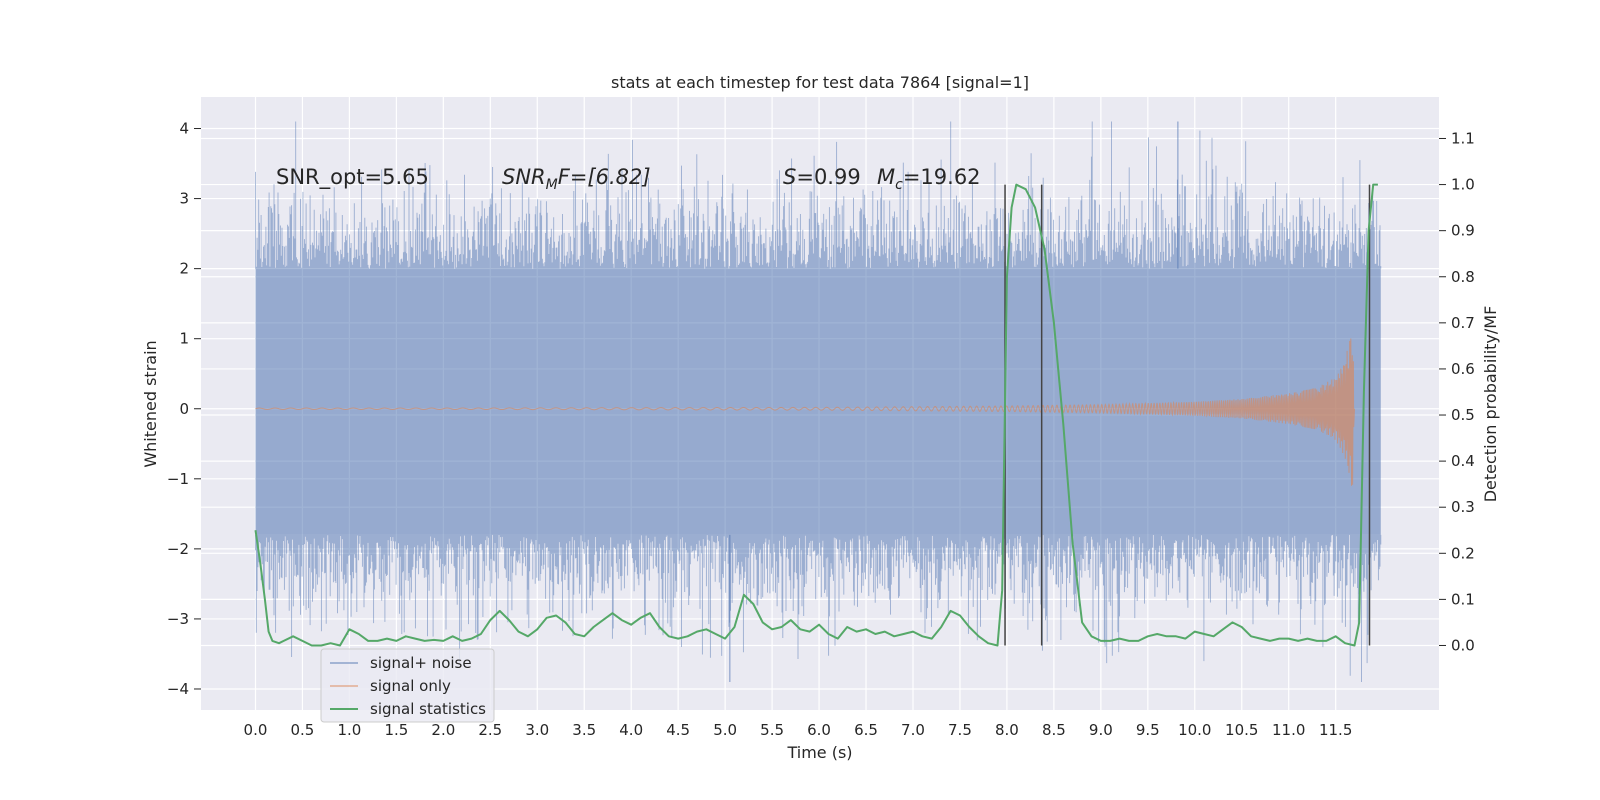  What do you see at coordinates (828, 177) in the screenshot?
I see `annotation-s-rest: =0.99` at bounding box center [828, 177].